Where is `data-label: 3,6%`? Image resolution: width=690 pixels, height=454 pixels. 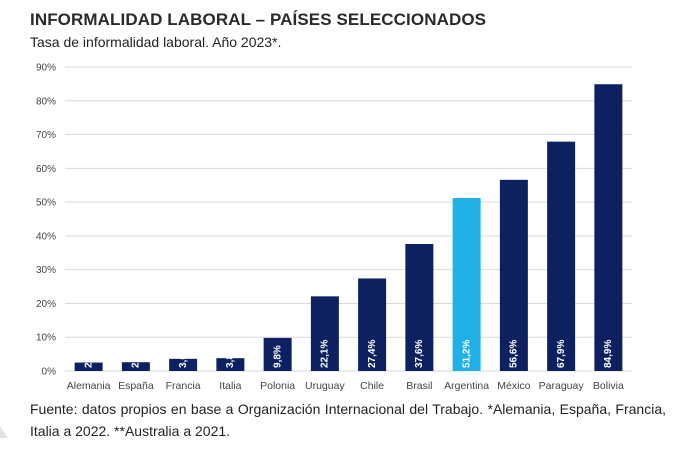 data-label: 3,6% is located at coordinates (183, 356).